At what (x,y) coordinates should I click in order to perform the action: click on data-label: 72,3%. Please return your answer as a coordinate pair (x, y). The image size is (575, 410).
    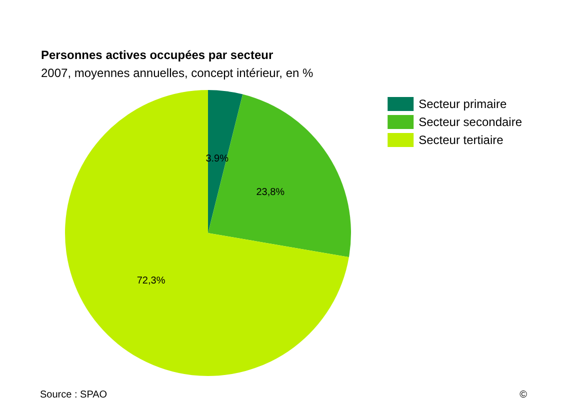
    Looking at the image, I should click on (151, 281).